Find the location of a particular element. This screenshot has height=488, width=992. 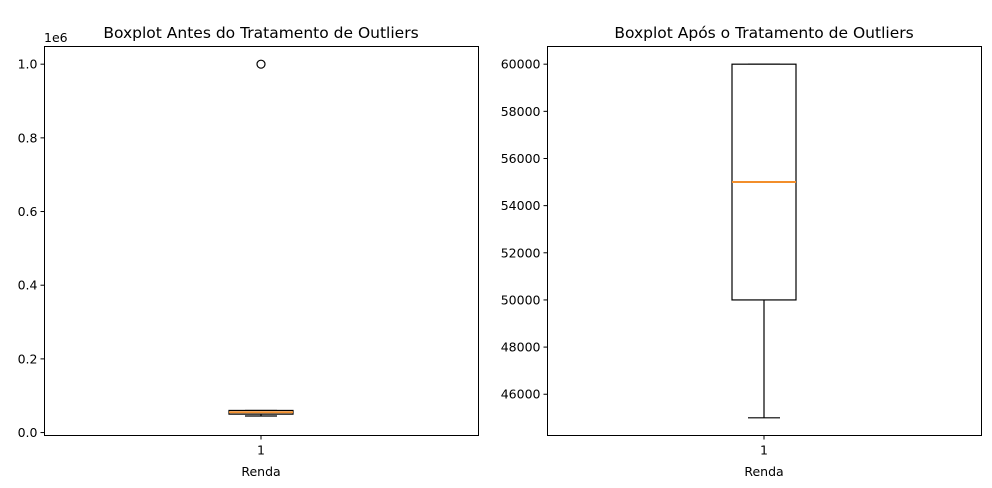

right-x-ticks: 1 is located at coordinates (764, 446).